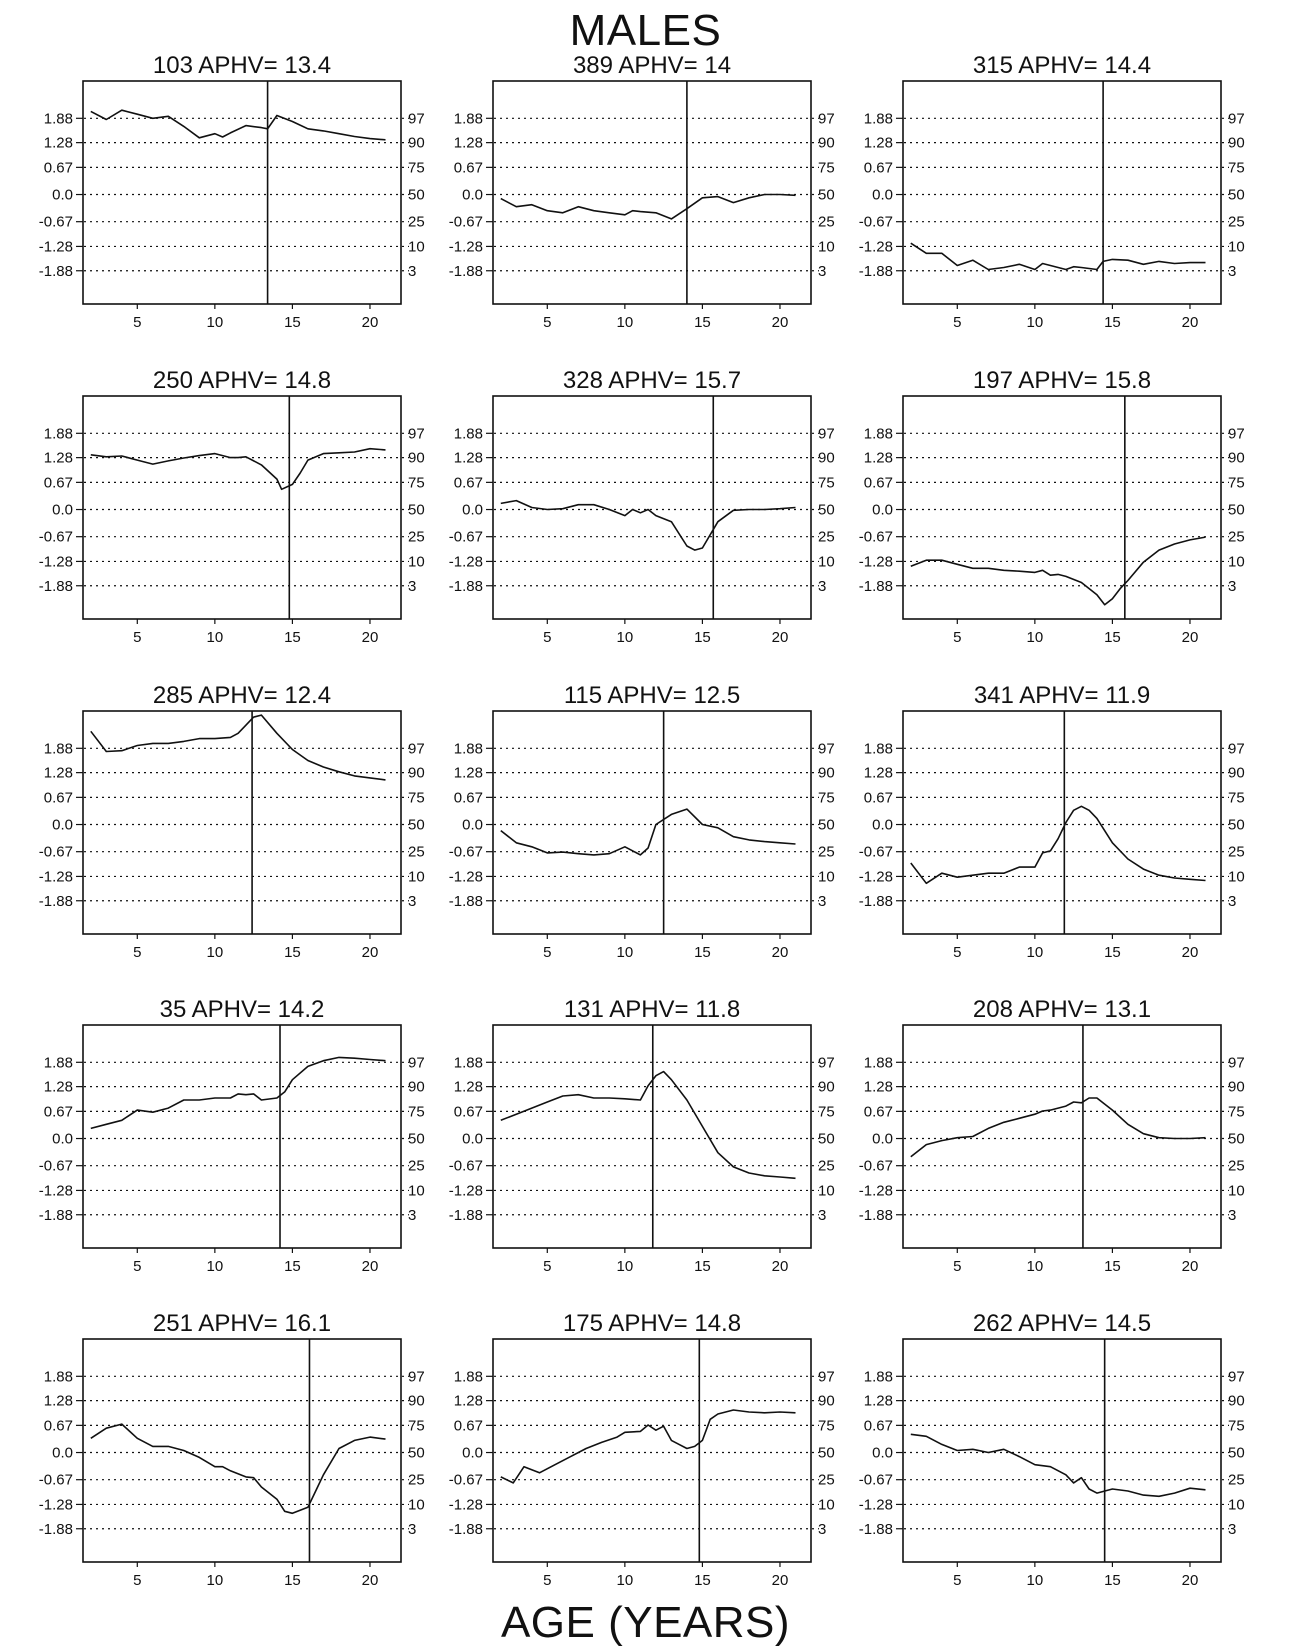  What do you see at coordinates (652, 380) in the screenshot?
I see `panel-title: 328 APHV= 15.7` at bounding box center [652, 380].